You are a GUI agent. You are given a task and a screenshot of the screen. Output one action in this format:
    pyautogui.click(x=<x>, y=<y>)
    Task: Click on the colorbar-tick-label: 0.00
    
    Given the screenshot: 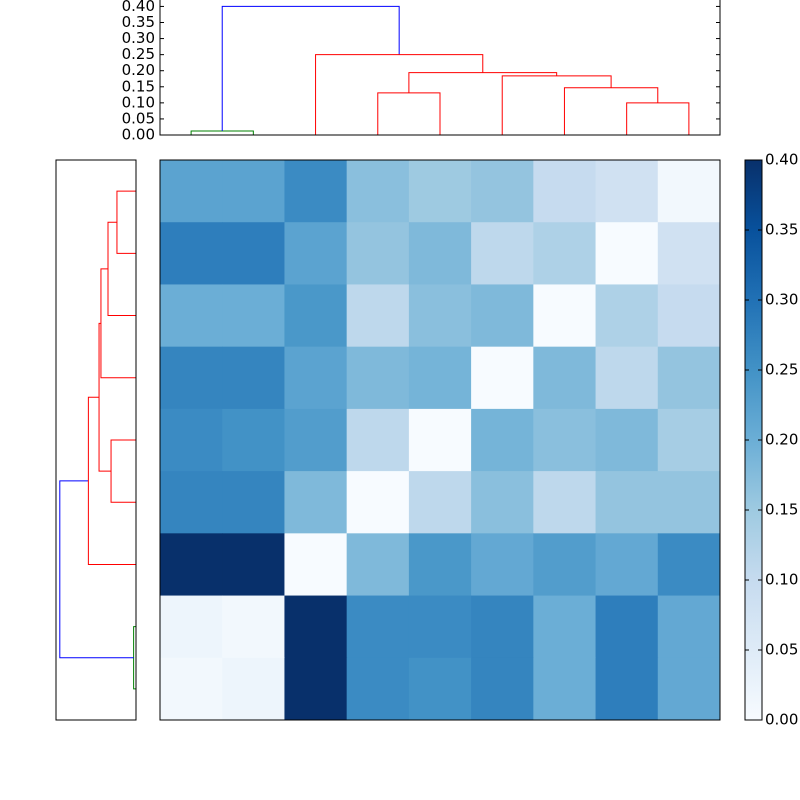 What is the action you would take?
    pyautogui.click(x=781, y=720)
    